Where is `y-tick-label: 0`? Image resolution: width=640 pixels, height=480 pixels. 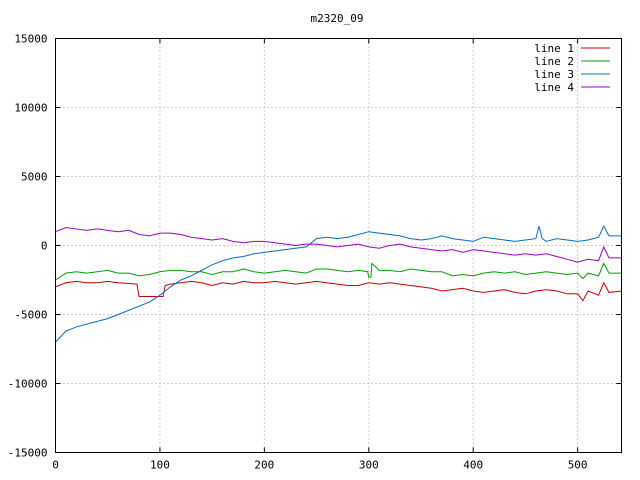 y-tick-label: 0 is located at coordinates (44, 246).